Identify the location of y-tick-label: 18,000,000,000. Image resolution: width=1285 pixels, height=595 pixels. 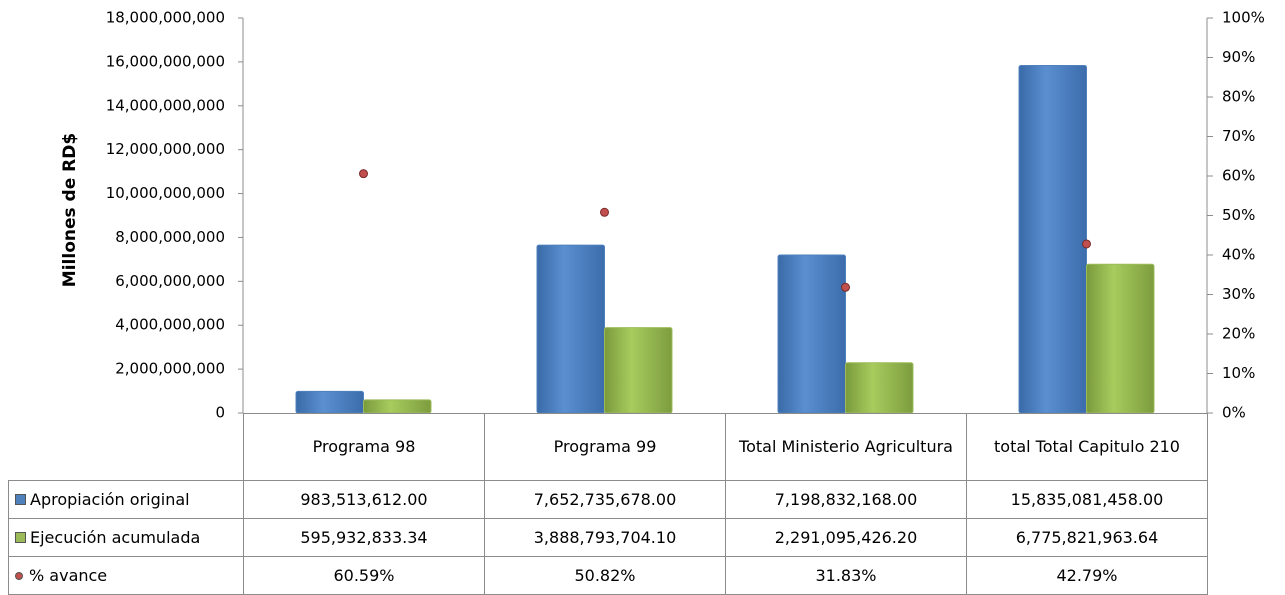
(165, 18).